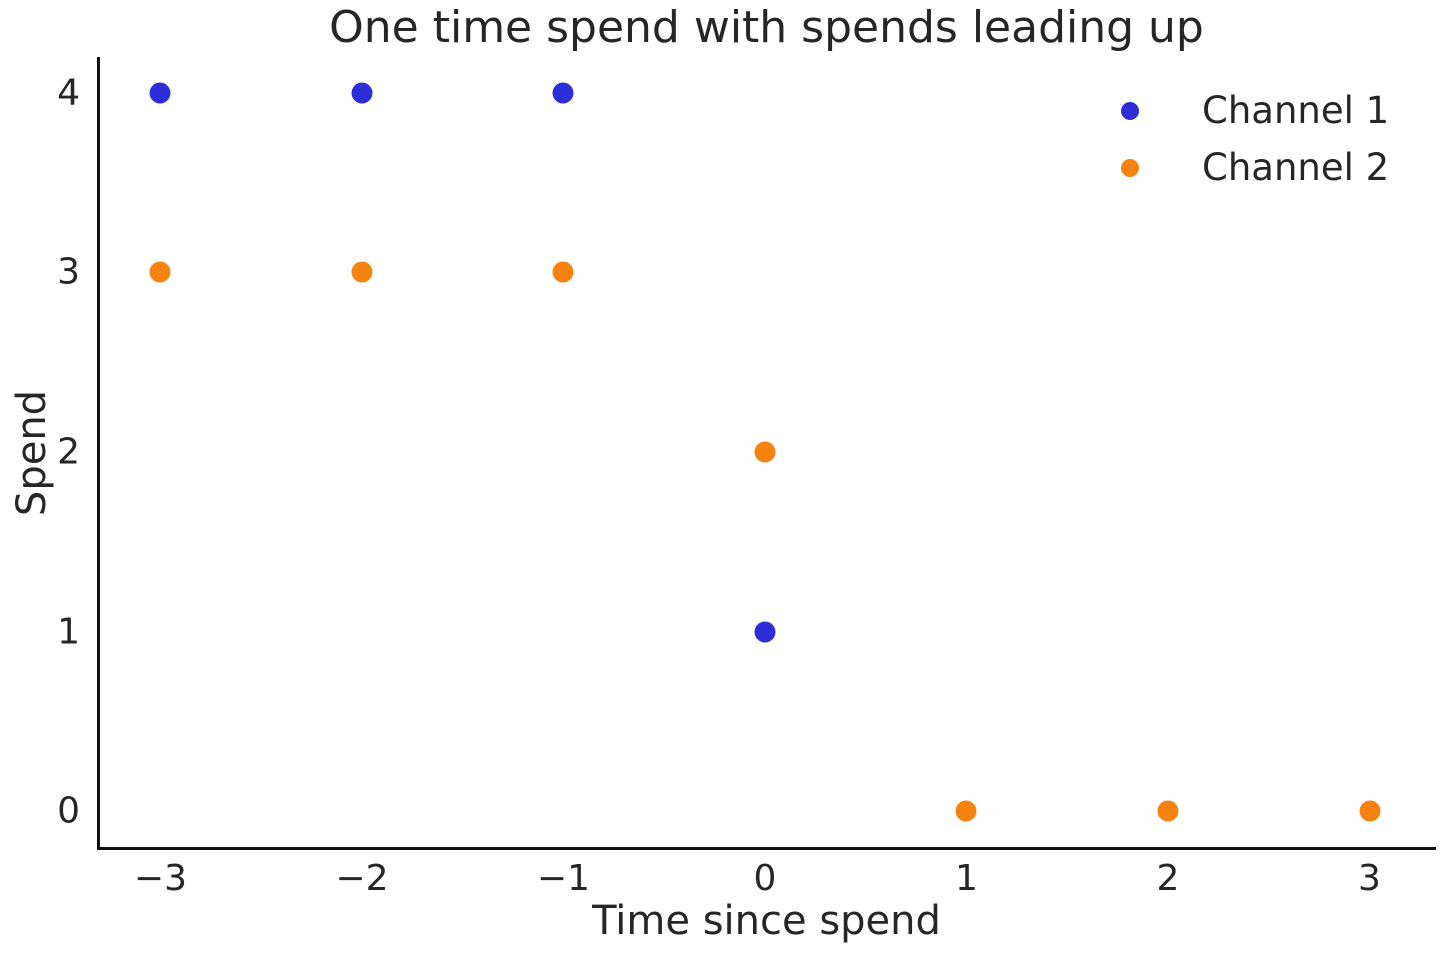 Image resolution: width=1440 pixels, height=960 pixels. I want to click on legend-entry-channel-2: Channel 2, so click(1255, 167).